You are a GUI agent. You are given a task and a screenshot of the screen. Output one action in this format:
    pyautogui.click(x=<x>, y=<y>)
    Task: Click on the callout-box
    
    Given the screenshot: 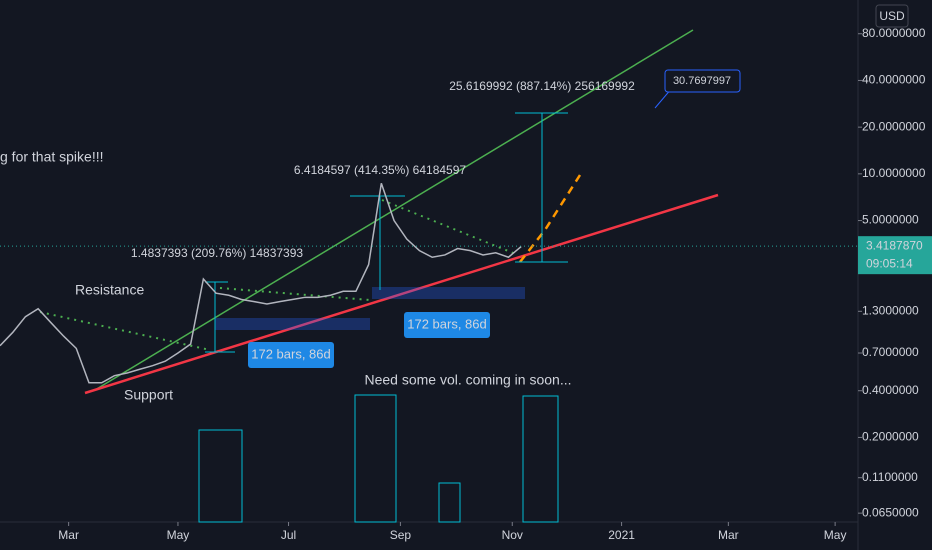 What is the action you would take?
    pyautogui.click(x=702, y=81)
    